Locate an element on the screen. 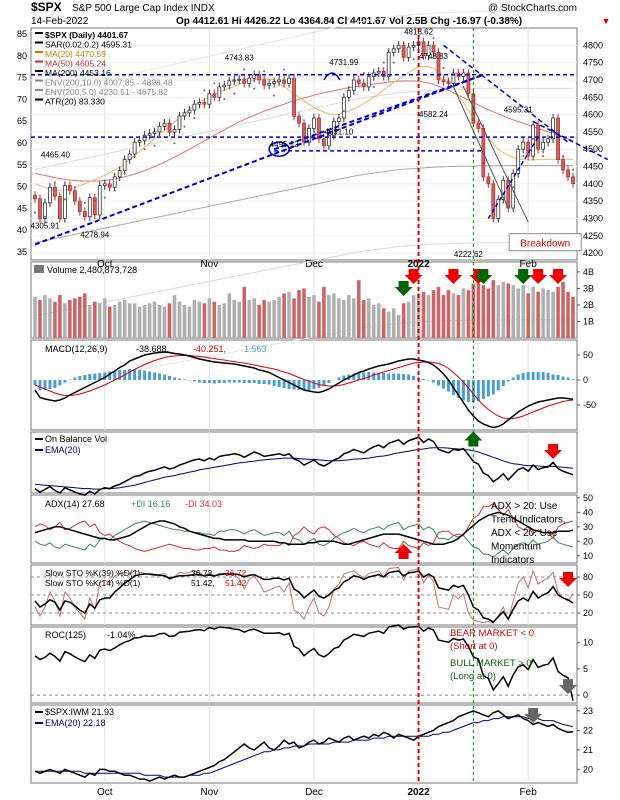 The height and width of the screenshot is (800, 620). price-axis-label: 4800 is located at coordinates (593, 45).